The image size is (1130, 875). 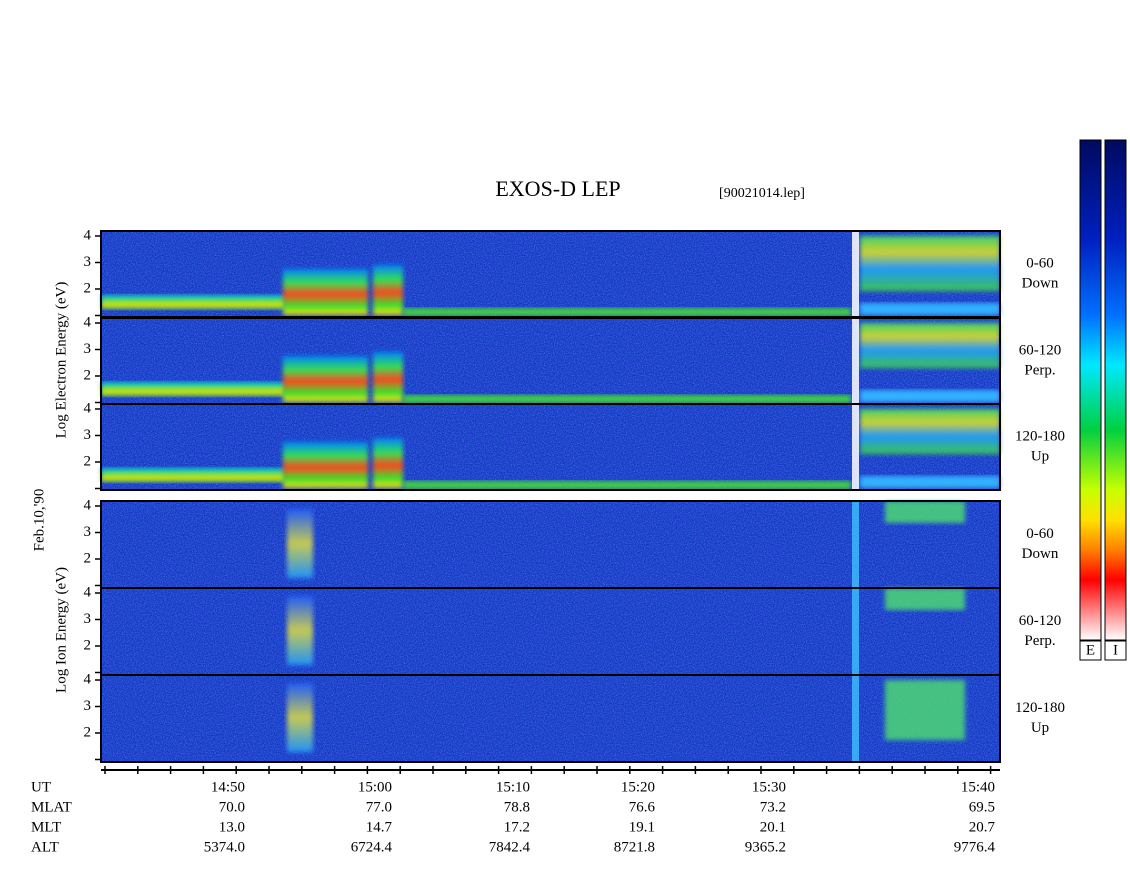 I want to click on colorbar-i, so click(x=1115, y=390).